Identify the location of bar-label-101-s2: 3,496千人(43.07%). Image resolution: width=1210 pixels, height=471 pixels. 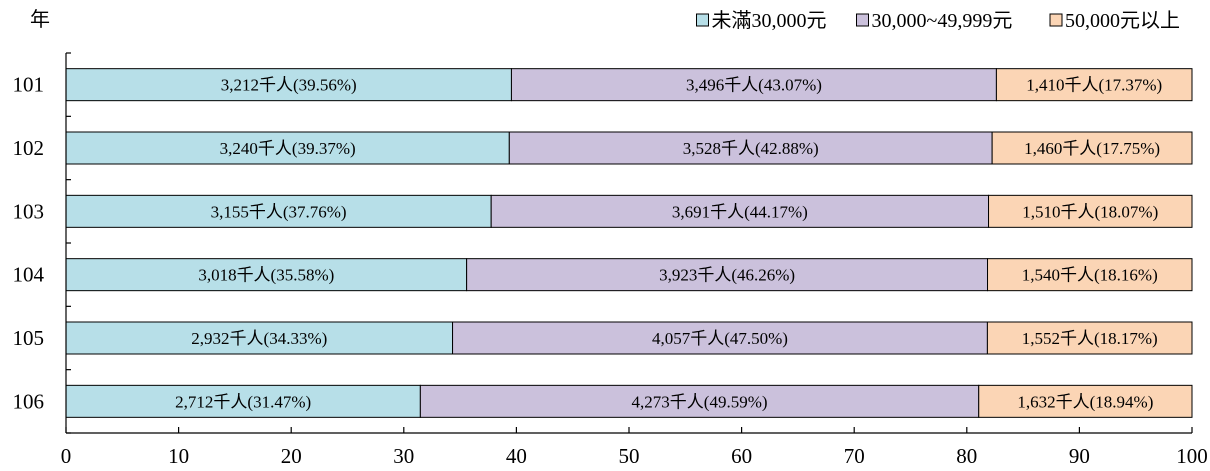
(754, 85).